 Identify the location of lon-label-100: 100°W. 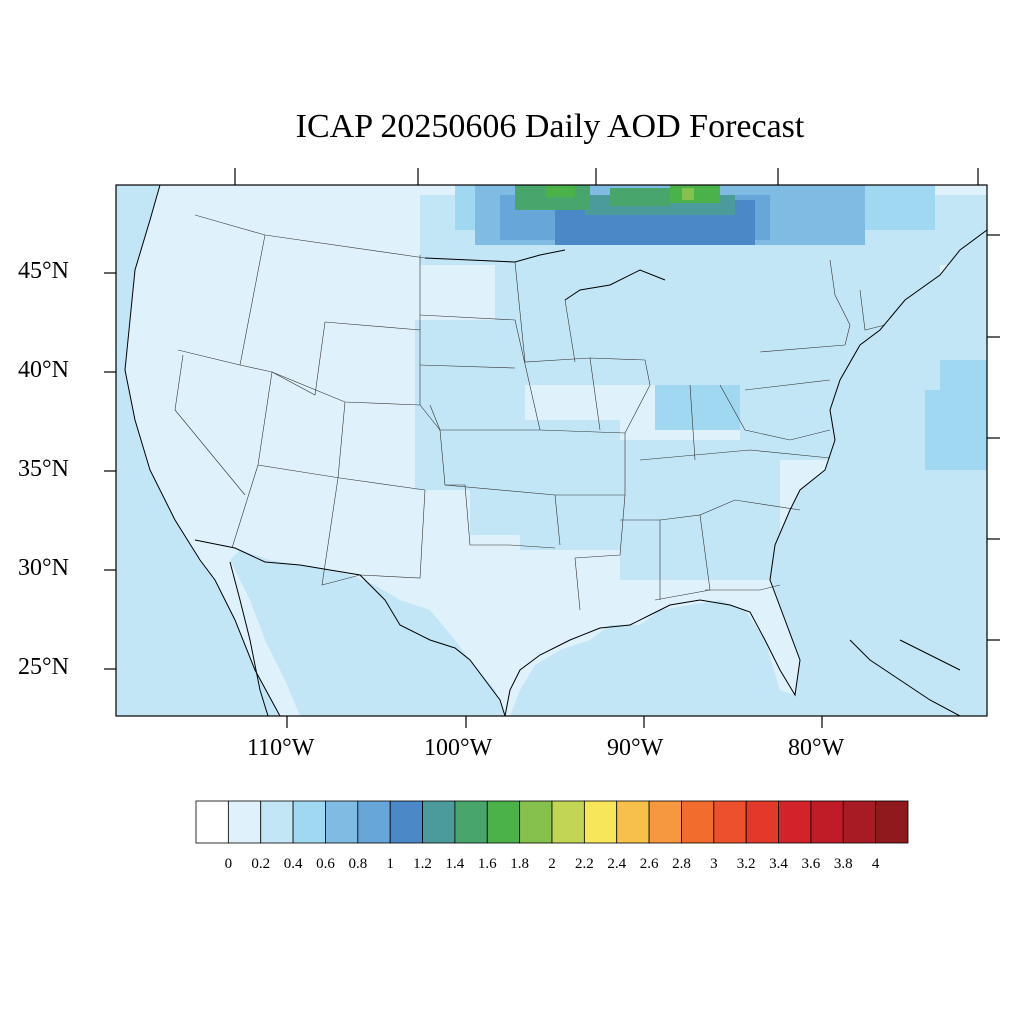
(458, 748).